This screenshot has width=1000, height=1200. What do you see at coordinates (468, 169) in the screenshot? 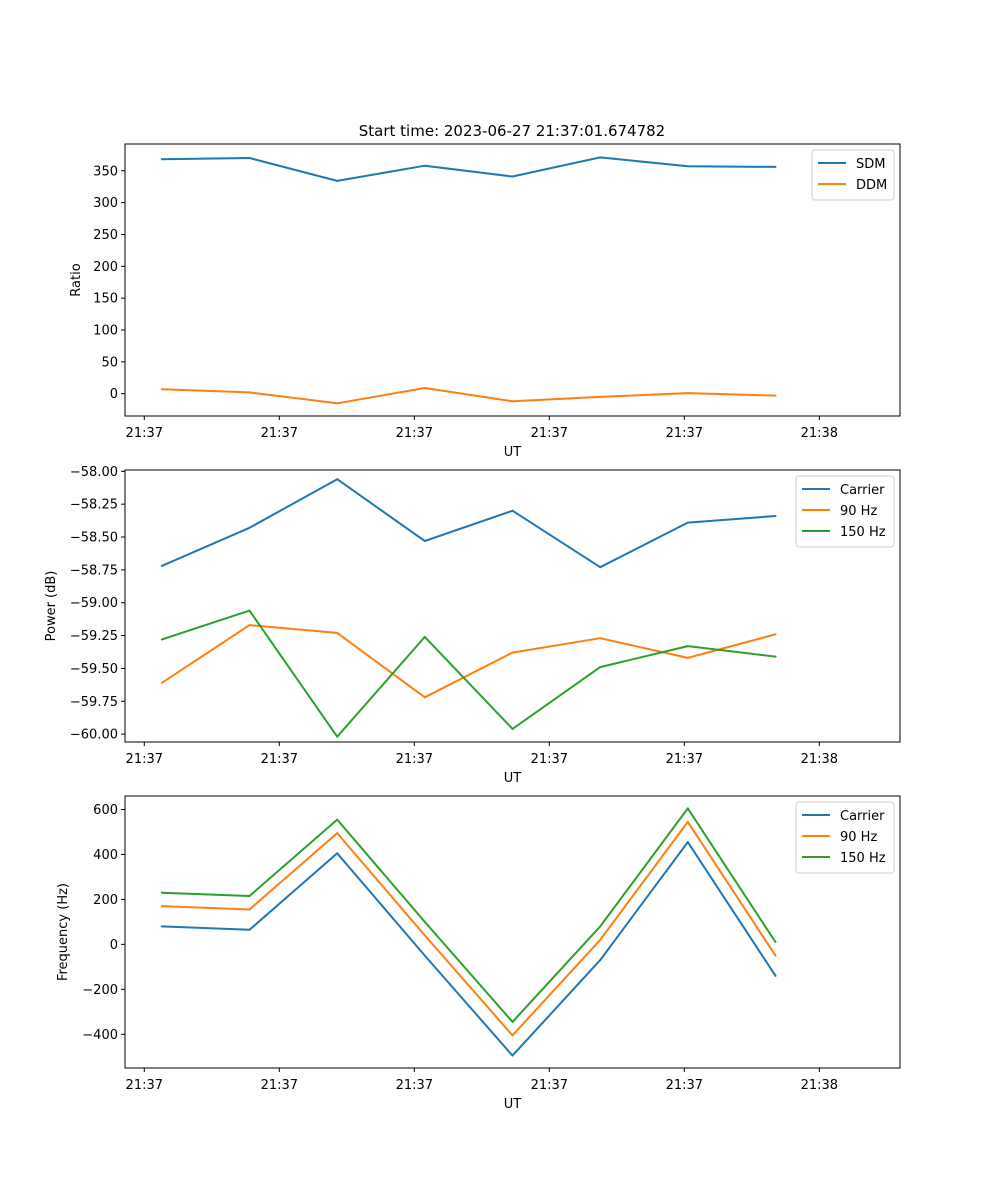
I see `series-line-sdm` at bounding box center [468, 169].